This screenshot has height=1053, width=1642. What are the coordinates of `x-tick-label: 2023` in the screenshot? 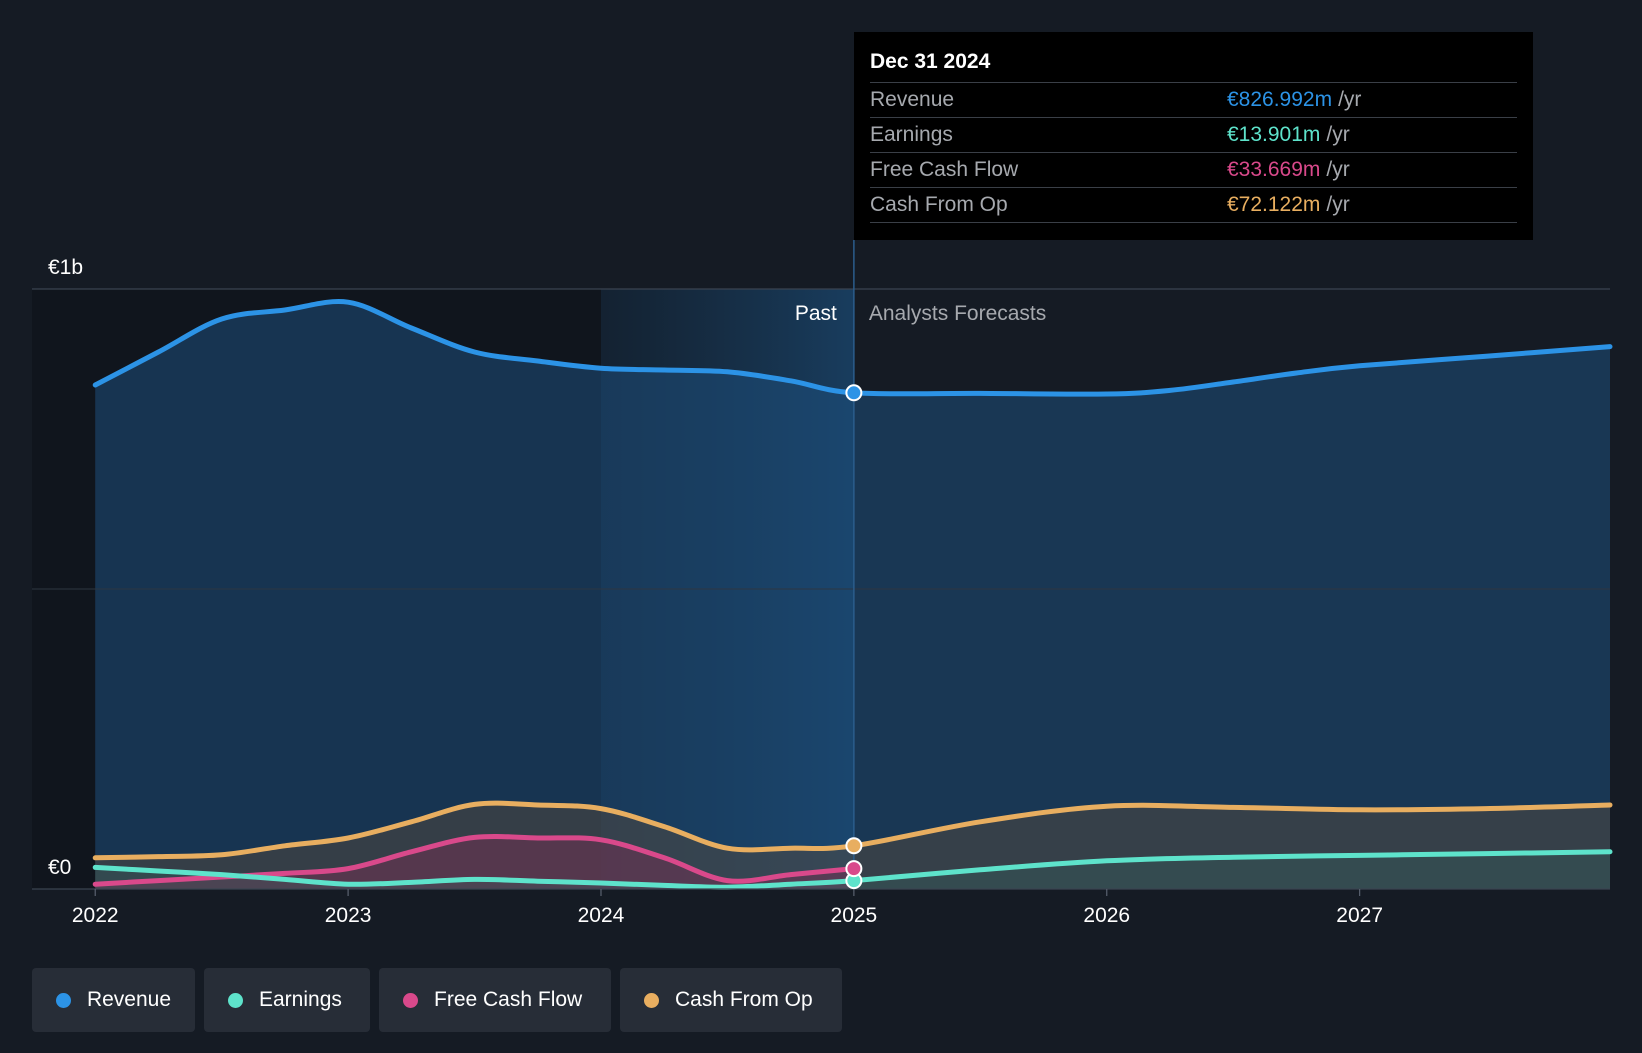 It's located at (348, 915).